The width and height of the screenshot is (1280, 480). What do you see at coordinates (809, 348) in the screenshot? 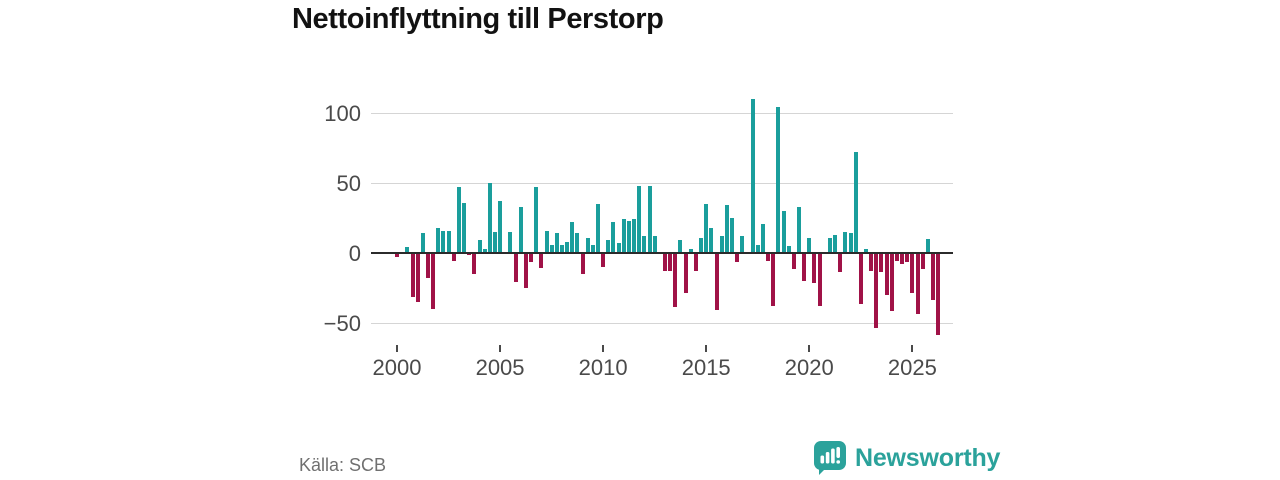
I see `x-axis-tick-2020` at bounding box center [809, 348].